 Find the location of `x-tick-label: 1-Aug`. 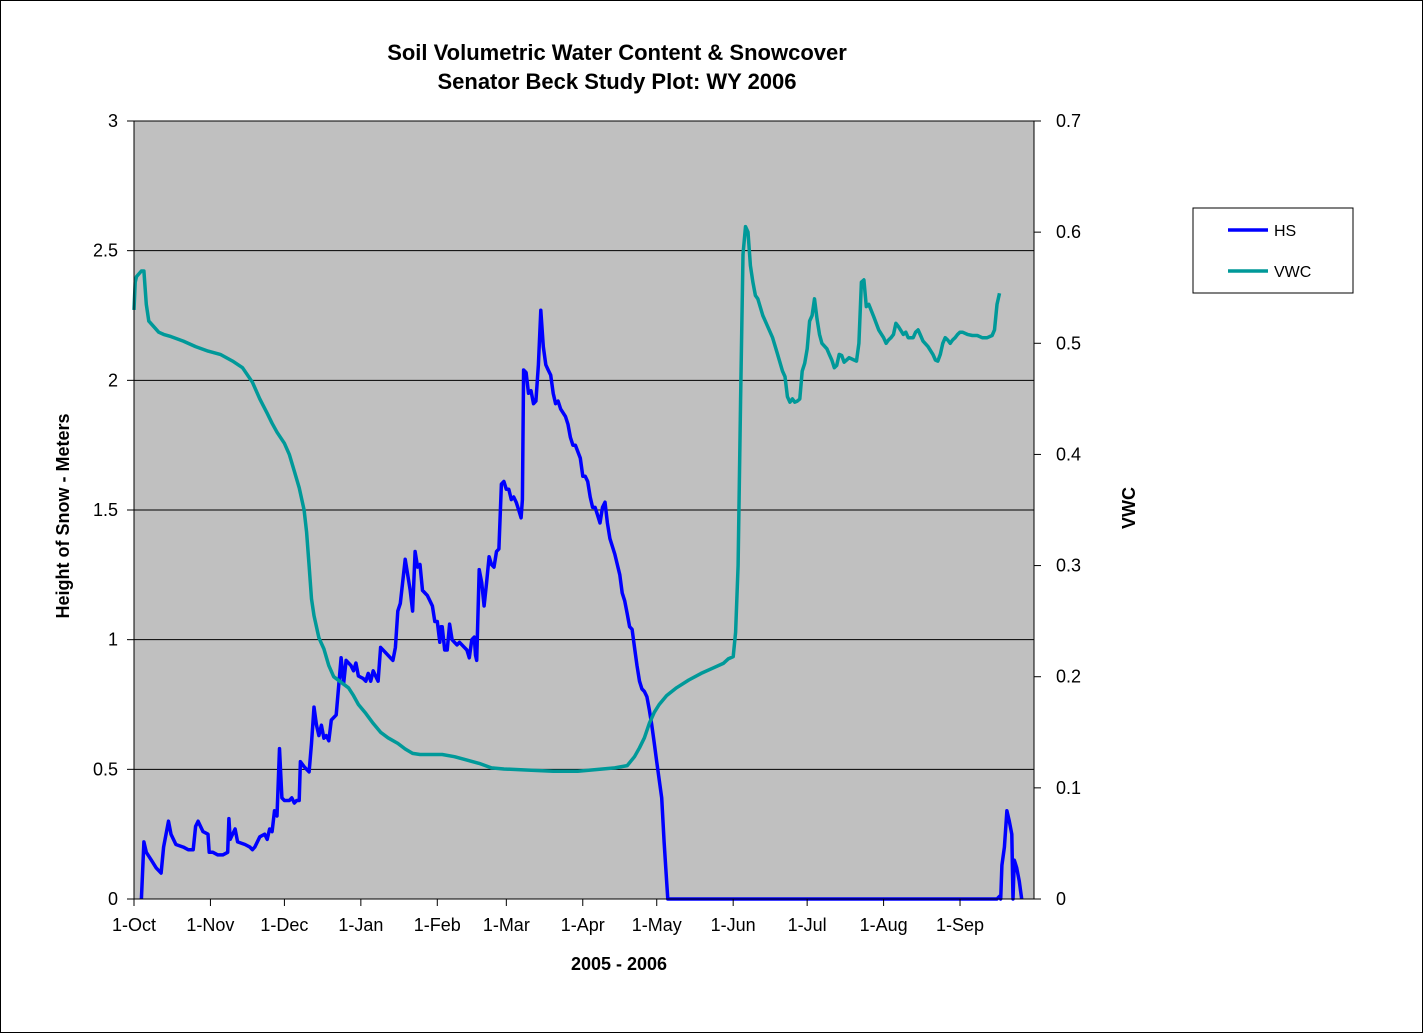

x-tick-label: 1-Aug is located at coordinates (884, 925).